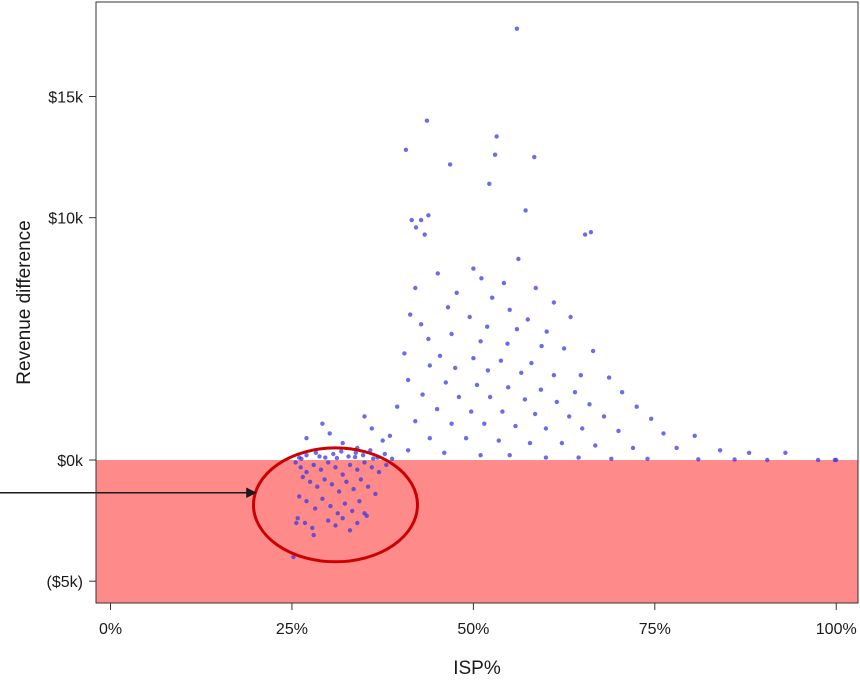 Image resolution: width=860 pixels, height=684 pixels. What do you see at coordinates (655, 629) in the screenshot?
I see `x-tick-label: 75%` at bounding box center [655, 629].